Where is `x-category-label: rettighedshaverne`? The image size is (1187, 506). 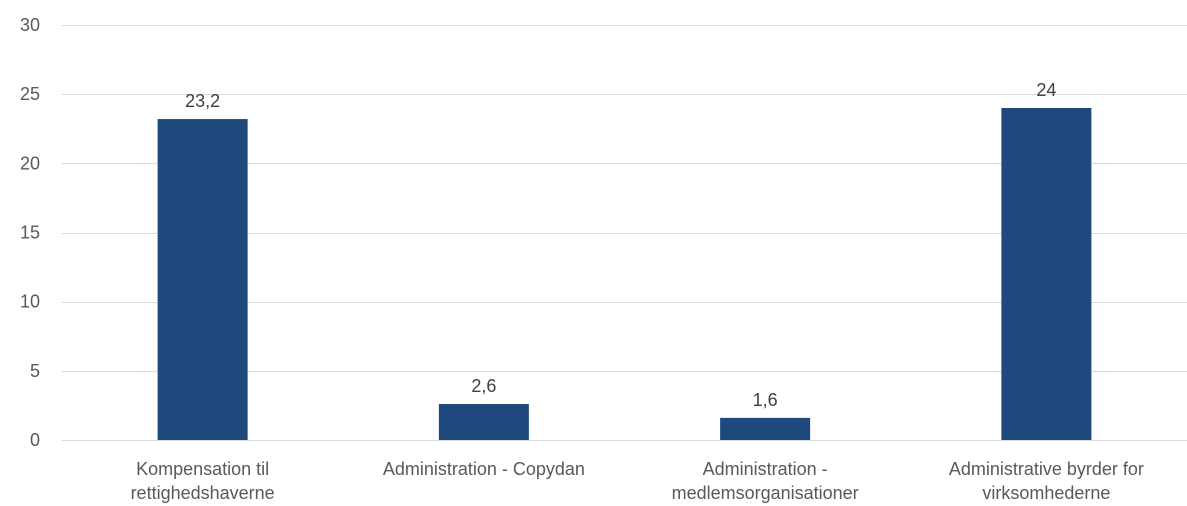 x-category-label: rettighedshaverne is located at coordinates (203, 493).